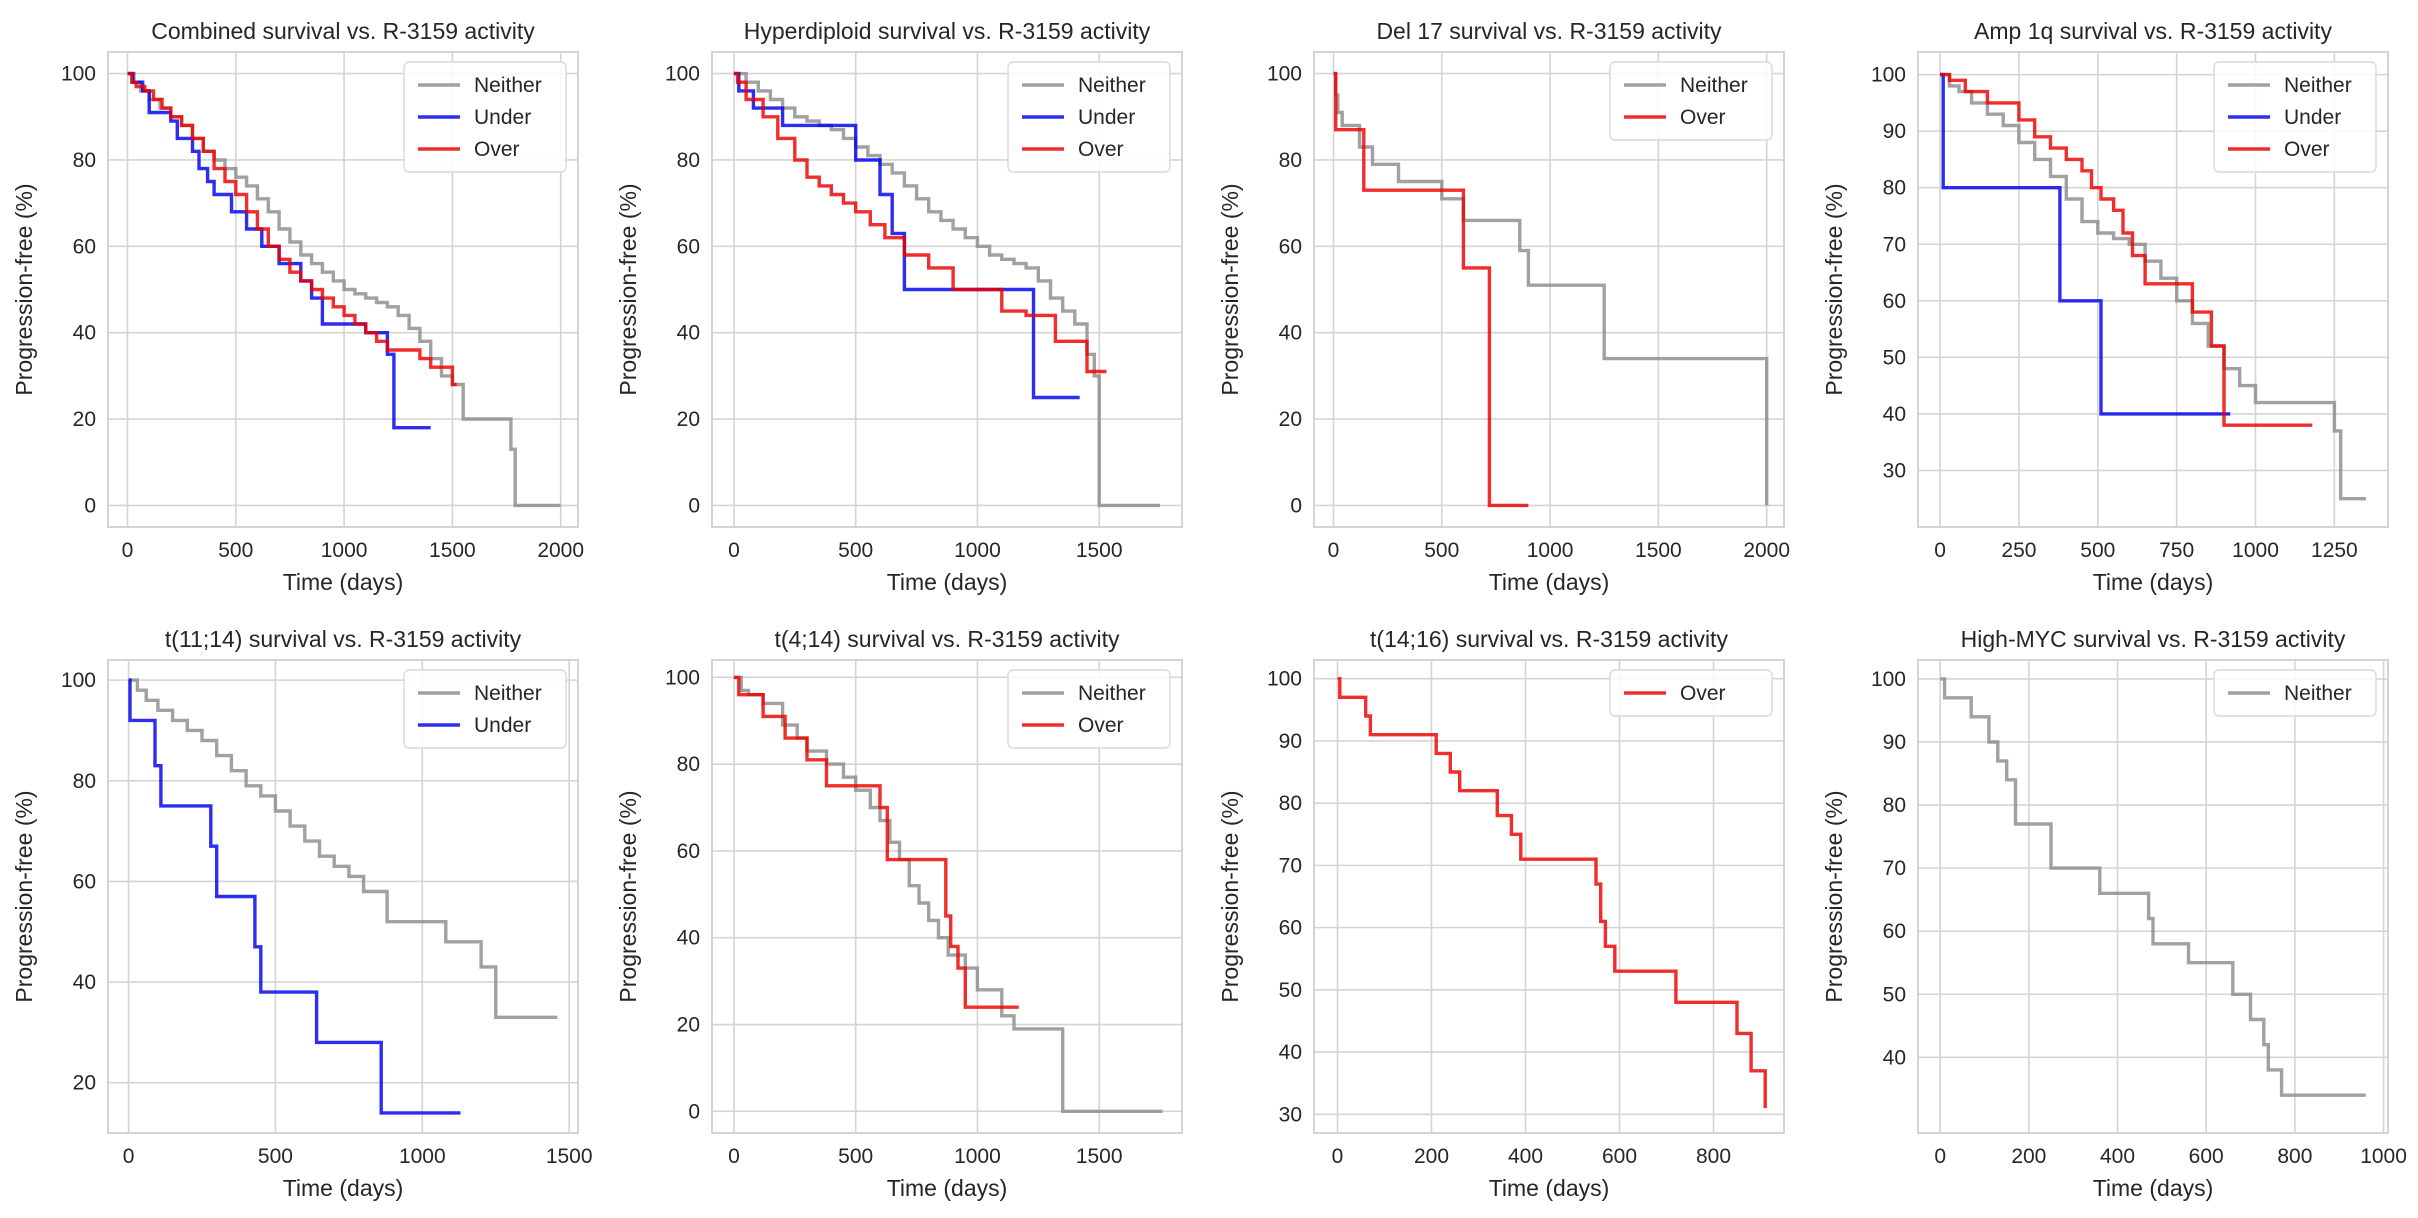 This screenshot has width=2418, height=1218. I want to click on chart-title: Combined survival vs. R-3159 activity, so click(343, 31).